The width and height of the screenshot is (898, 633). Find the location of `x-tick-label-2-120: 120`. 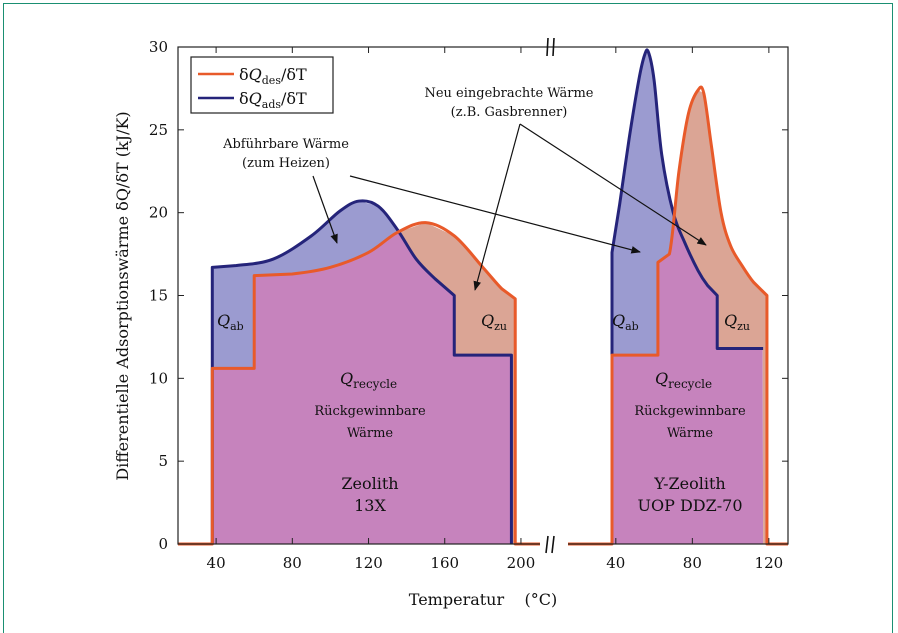

x-tick-label-2-120: 120 is located at coordinates (769, 563).